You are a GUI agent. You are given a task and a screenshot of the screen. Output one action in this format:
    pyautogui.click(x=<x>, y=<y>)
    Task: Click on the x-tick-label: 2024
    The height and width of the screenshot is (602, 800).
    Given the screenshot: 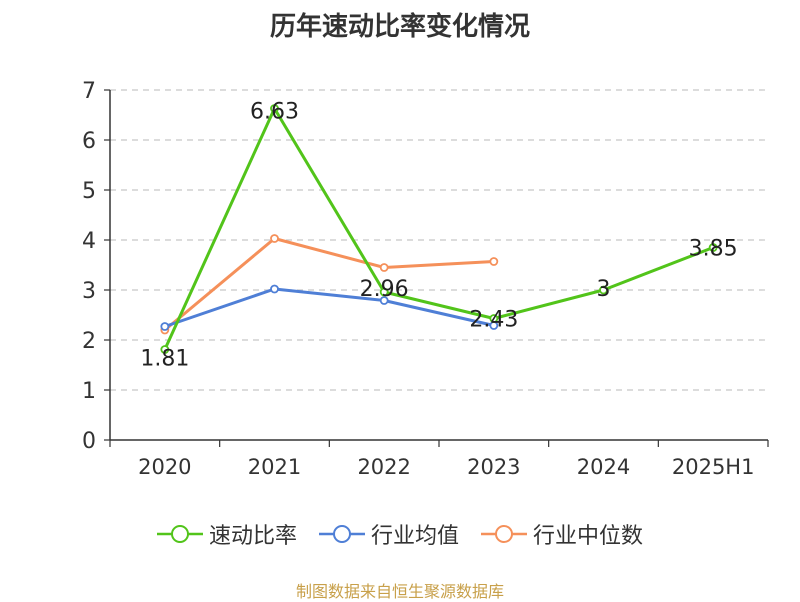 What is the action you would take?
    pyautogui.click(x=603, y=467)
    